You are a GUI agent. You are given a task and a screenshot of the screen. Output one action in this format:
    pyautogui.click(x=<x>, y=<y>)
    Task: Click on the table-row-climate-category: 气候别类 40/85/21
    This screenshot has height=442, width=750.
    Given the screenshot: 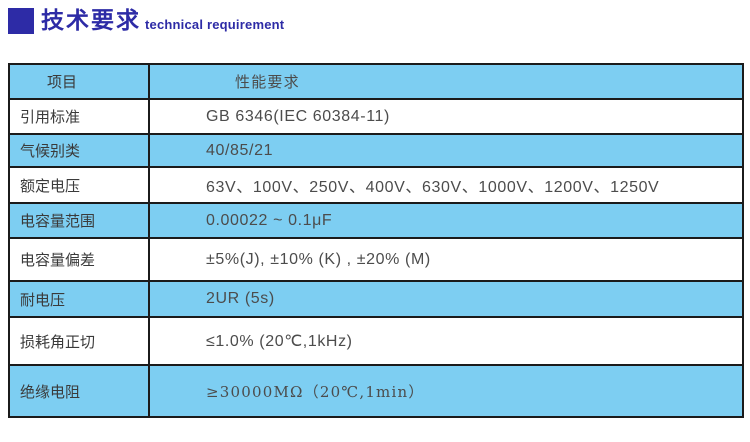 What is the action you would take?
    pyautogui.click(x=376, y=150)
    